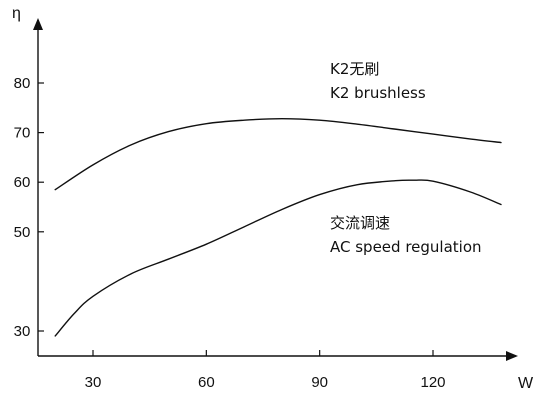 The image size is (539, 396). I want to click on annotation-ac-speed-regulation: 交流调速 AC speed regulation, so click(406, 235).